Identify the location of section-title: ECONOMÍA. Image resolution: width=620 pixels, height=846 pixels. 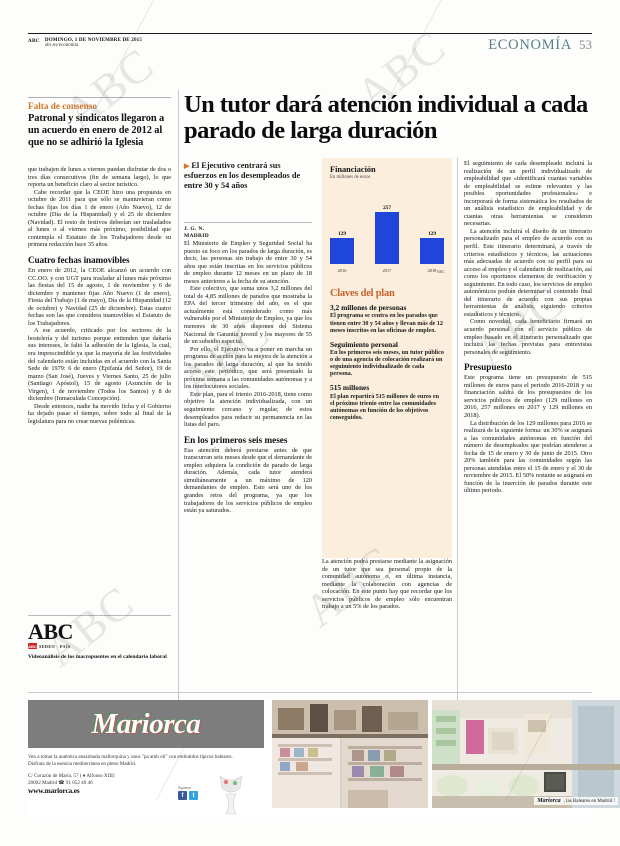
(530, 45).